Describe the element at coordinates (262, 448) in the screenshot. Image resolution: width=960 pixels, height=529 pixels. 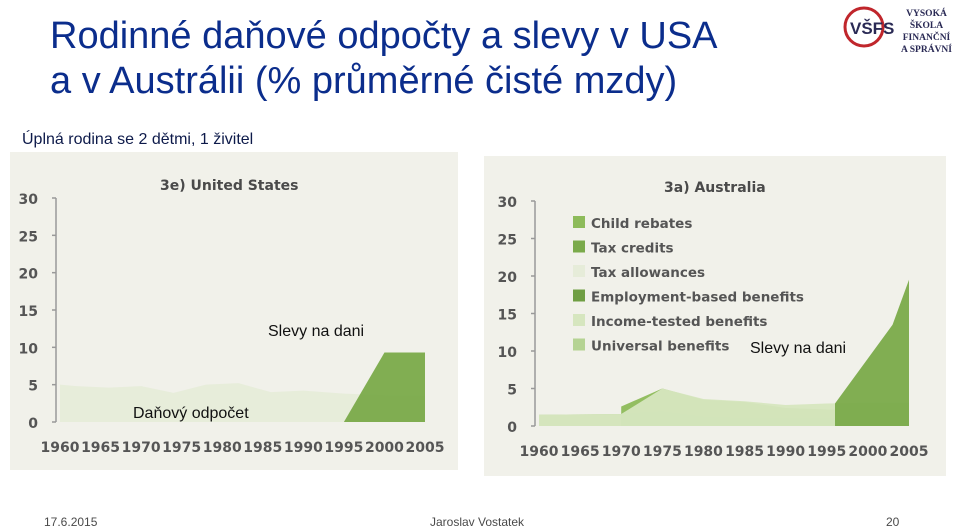
I see `us-x-tick-label: 1985` at that location.